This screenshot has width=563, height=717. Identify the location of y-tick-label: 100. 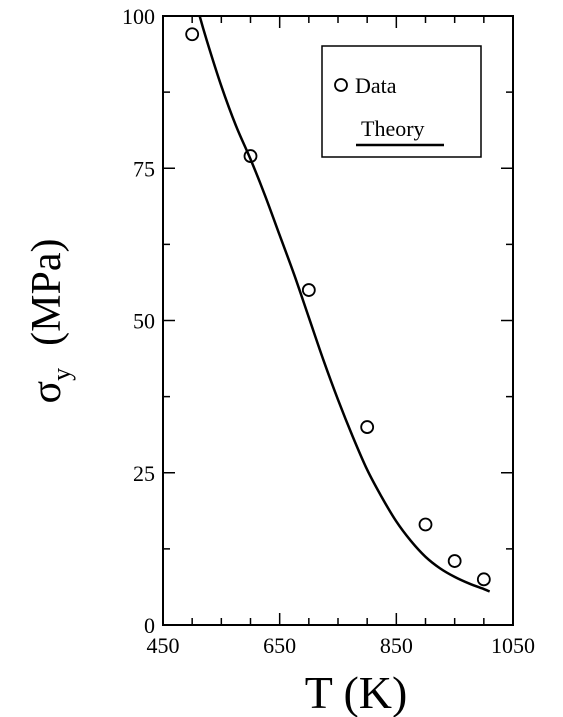
(138, 16).